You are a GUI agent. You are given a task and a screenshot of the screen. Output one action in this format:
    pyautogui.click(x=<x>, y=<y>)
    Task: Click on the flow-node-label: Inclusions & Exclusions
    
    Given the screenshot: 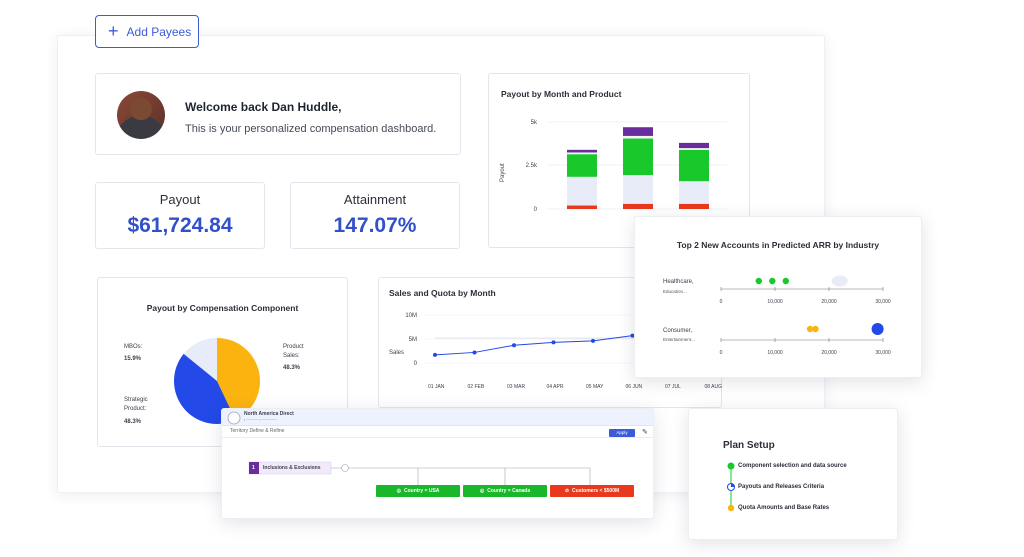 What is the action you would take?
    pyautogui.click(x=292, y=468)
    